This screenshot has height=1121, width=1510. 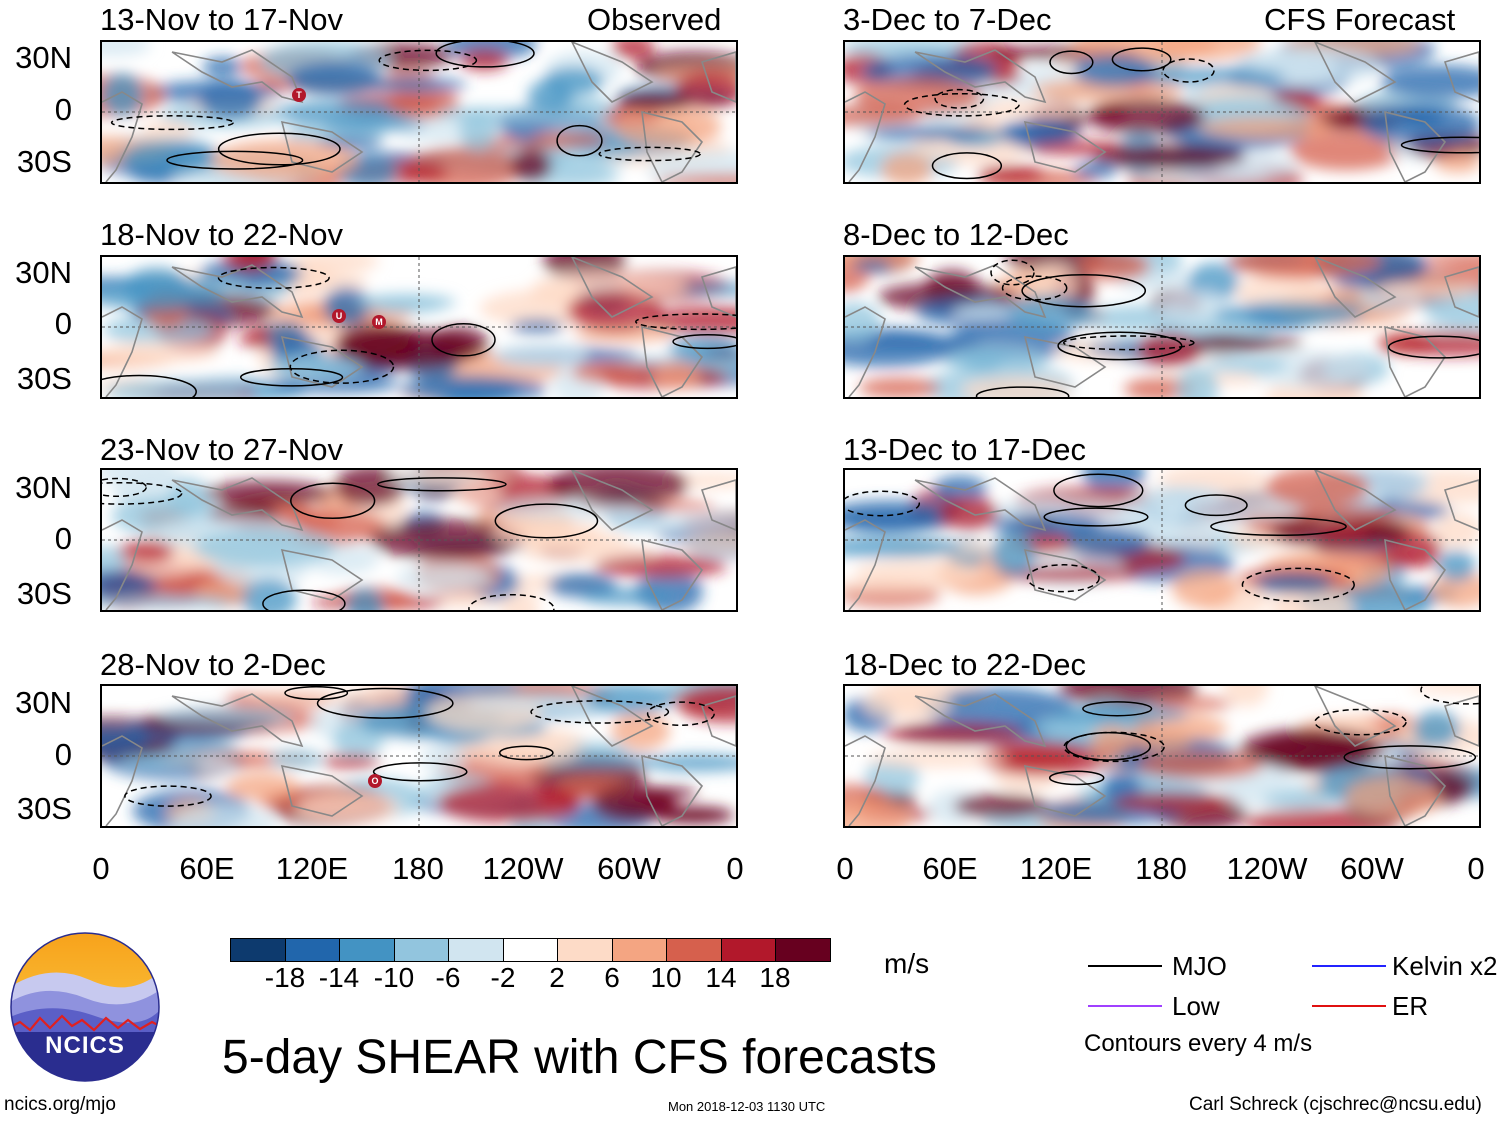 I want to click on panel-title-3: 23-Nov to 27-Nov, so click(x=221, y=449).